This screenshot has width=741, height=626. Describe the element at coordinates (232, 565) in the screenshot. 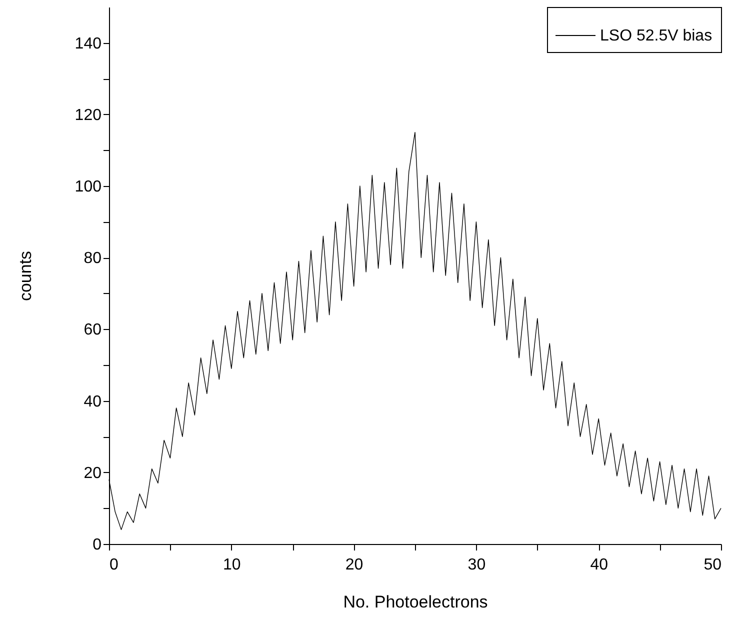

I see `x-tick-label: 10` at that location.